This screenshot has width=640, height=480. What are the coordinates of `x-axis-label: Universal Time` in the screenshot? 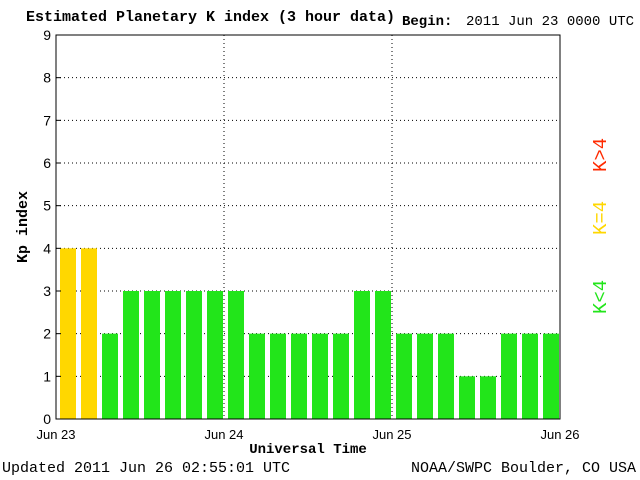 It's located at (308, 450).